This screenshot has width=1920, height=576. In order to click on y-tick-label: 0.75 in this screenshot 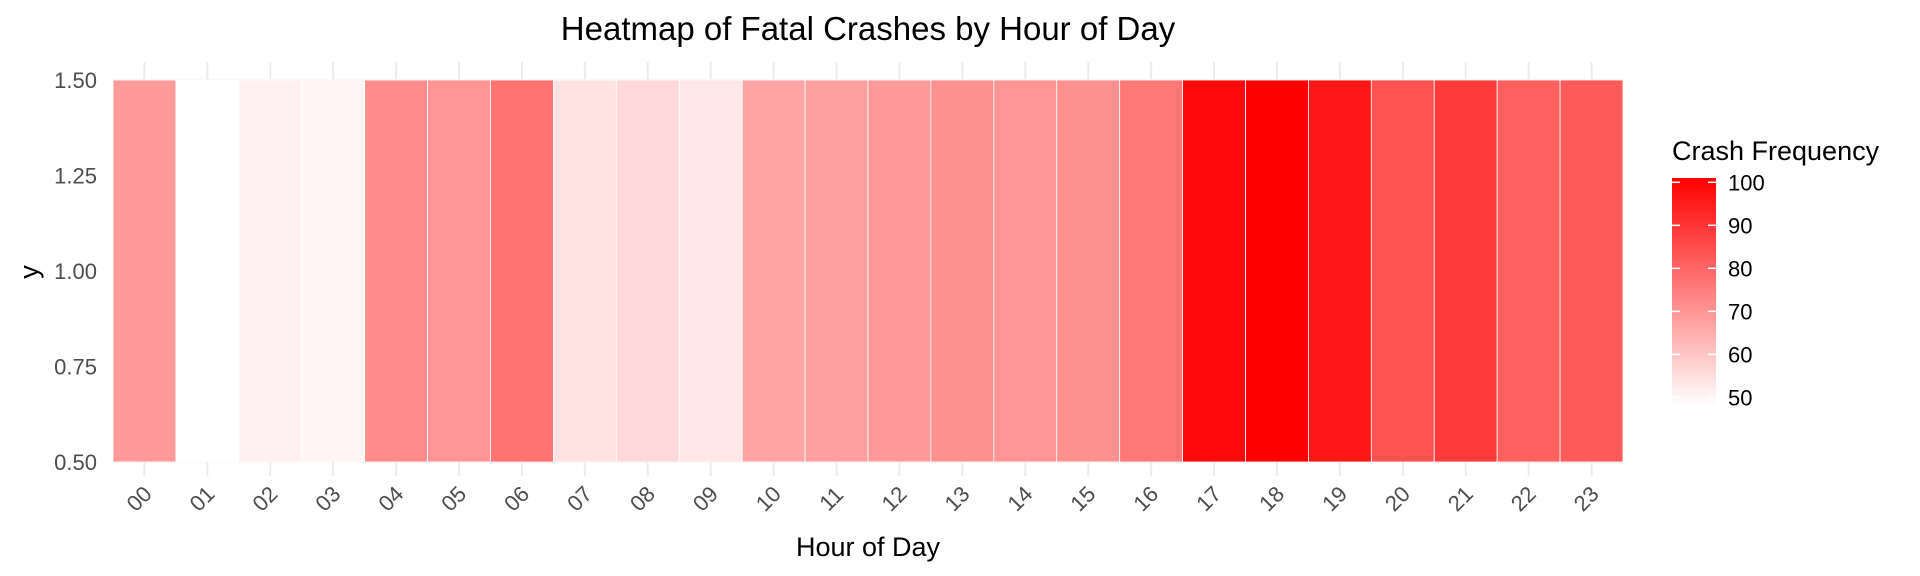, I will do `click(75, 367)`.